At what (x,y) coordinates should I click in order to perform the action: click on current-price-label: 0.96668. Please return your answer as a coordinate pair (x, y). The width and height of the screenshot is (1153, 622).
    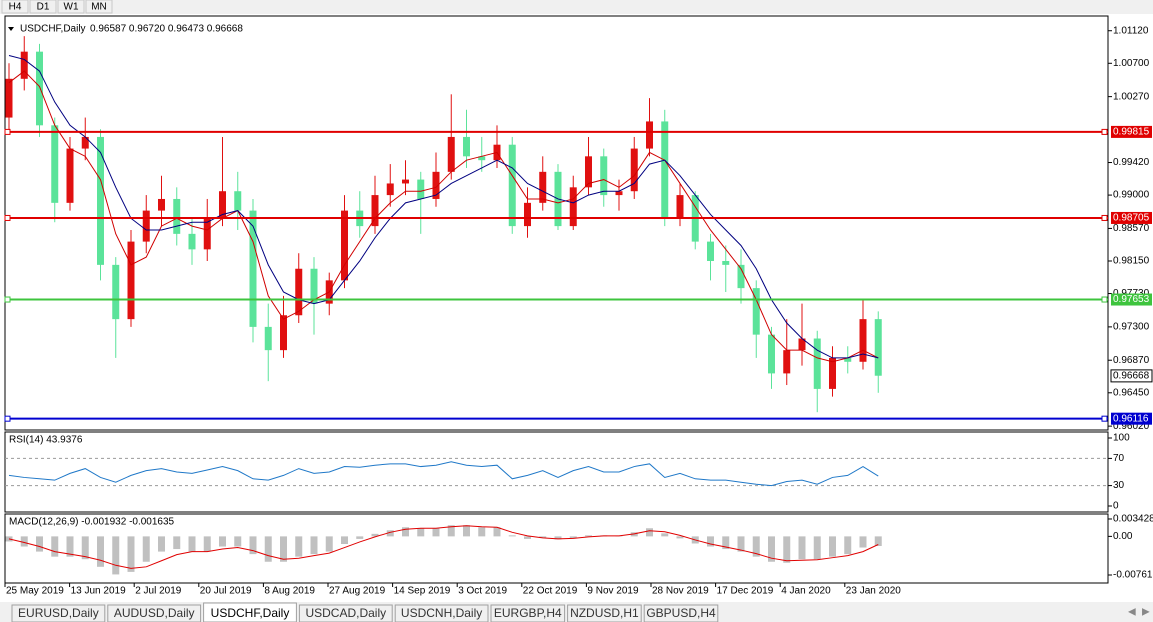
    Looking at the image, I should click on (1131, 376).